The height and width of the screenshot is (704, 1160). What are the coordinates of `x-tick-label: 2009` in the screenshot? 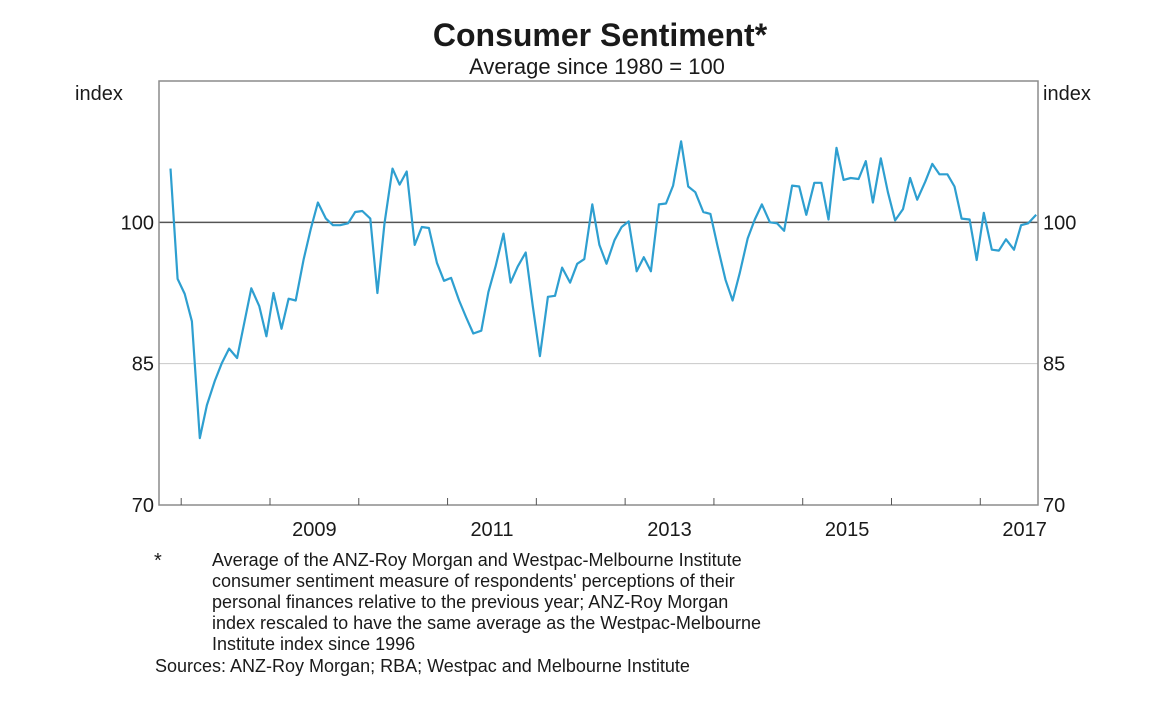 It's located at (314, 530).